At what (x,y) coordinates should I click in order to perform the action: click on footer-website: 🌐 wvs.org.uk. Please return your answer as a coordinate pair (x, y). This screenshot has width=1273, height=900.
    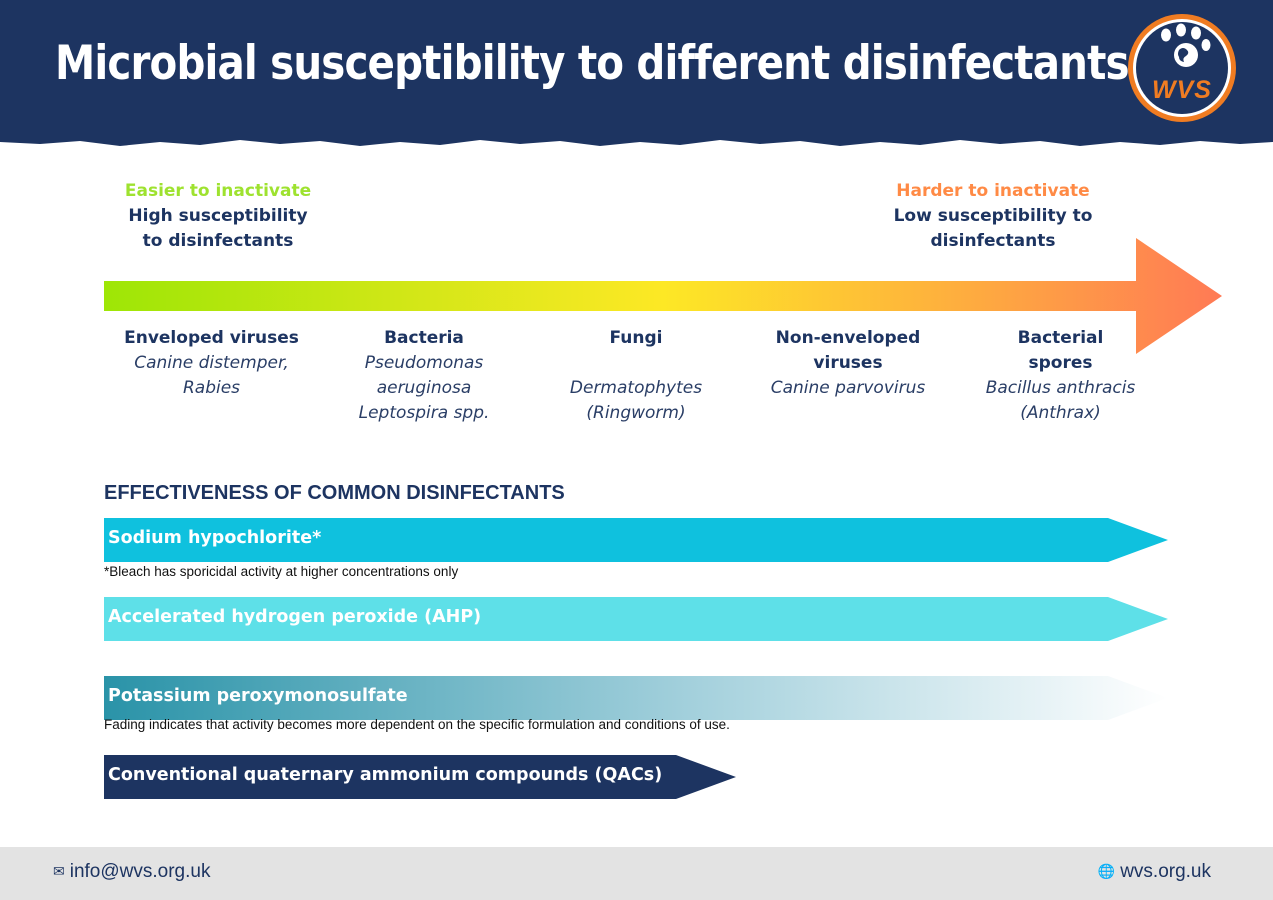
    Looking at the image, I should click on (1154, 872).